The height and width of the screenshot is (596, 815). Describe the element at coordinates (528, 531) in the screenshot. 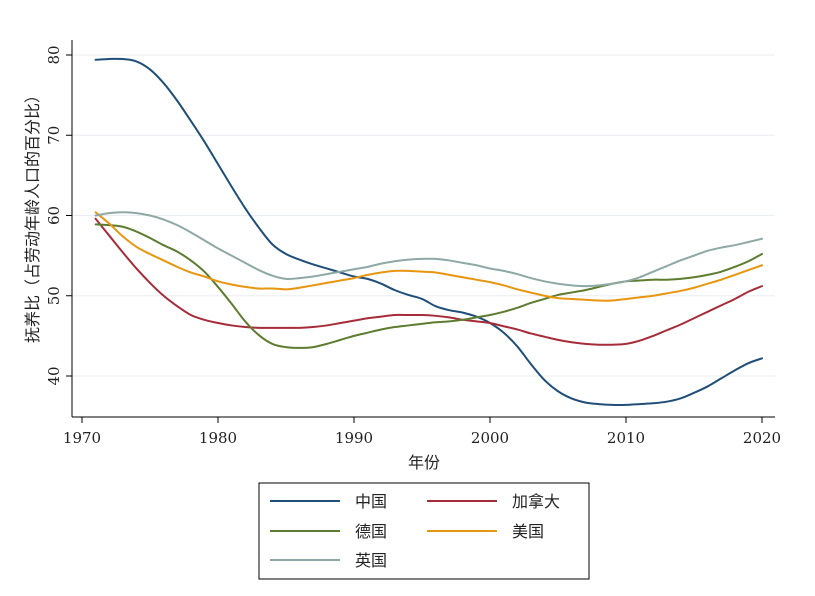

I see `legend-label-3: 美国` at that location.